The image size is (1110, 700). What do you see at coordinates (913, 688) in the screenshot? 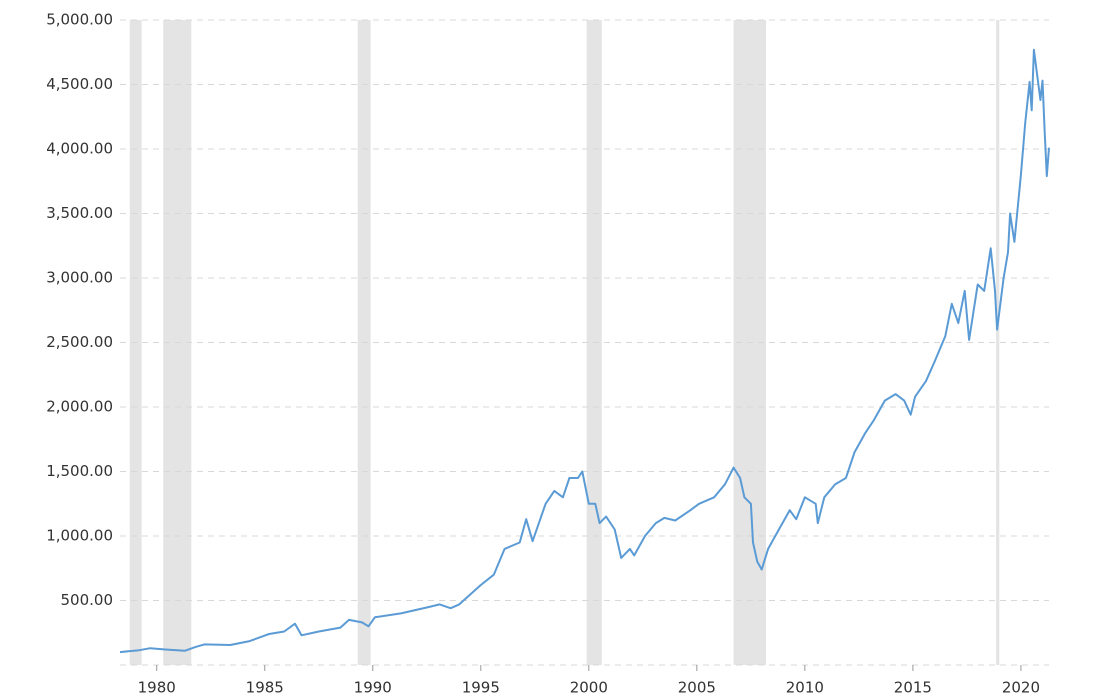
I see `x-tick-label: 2015` at bounding box center [913, 688].